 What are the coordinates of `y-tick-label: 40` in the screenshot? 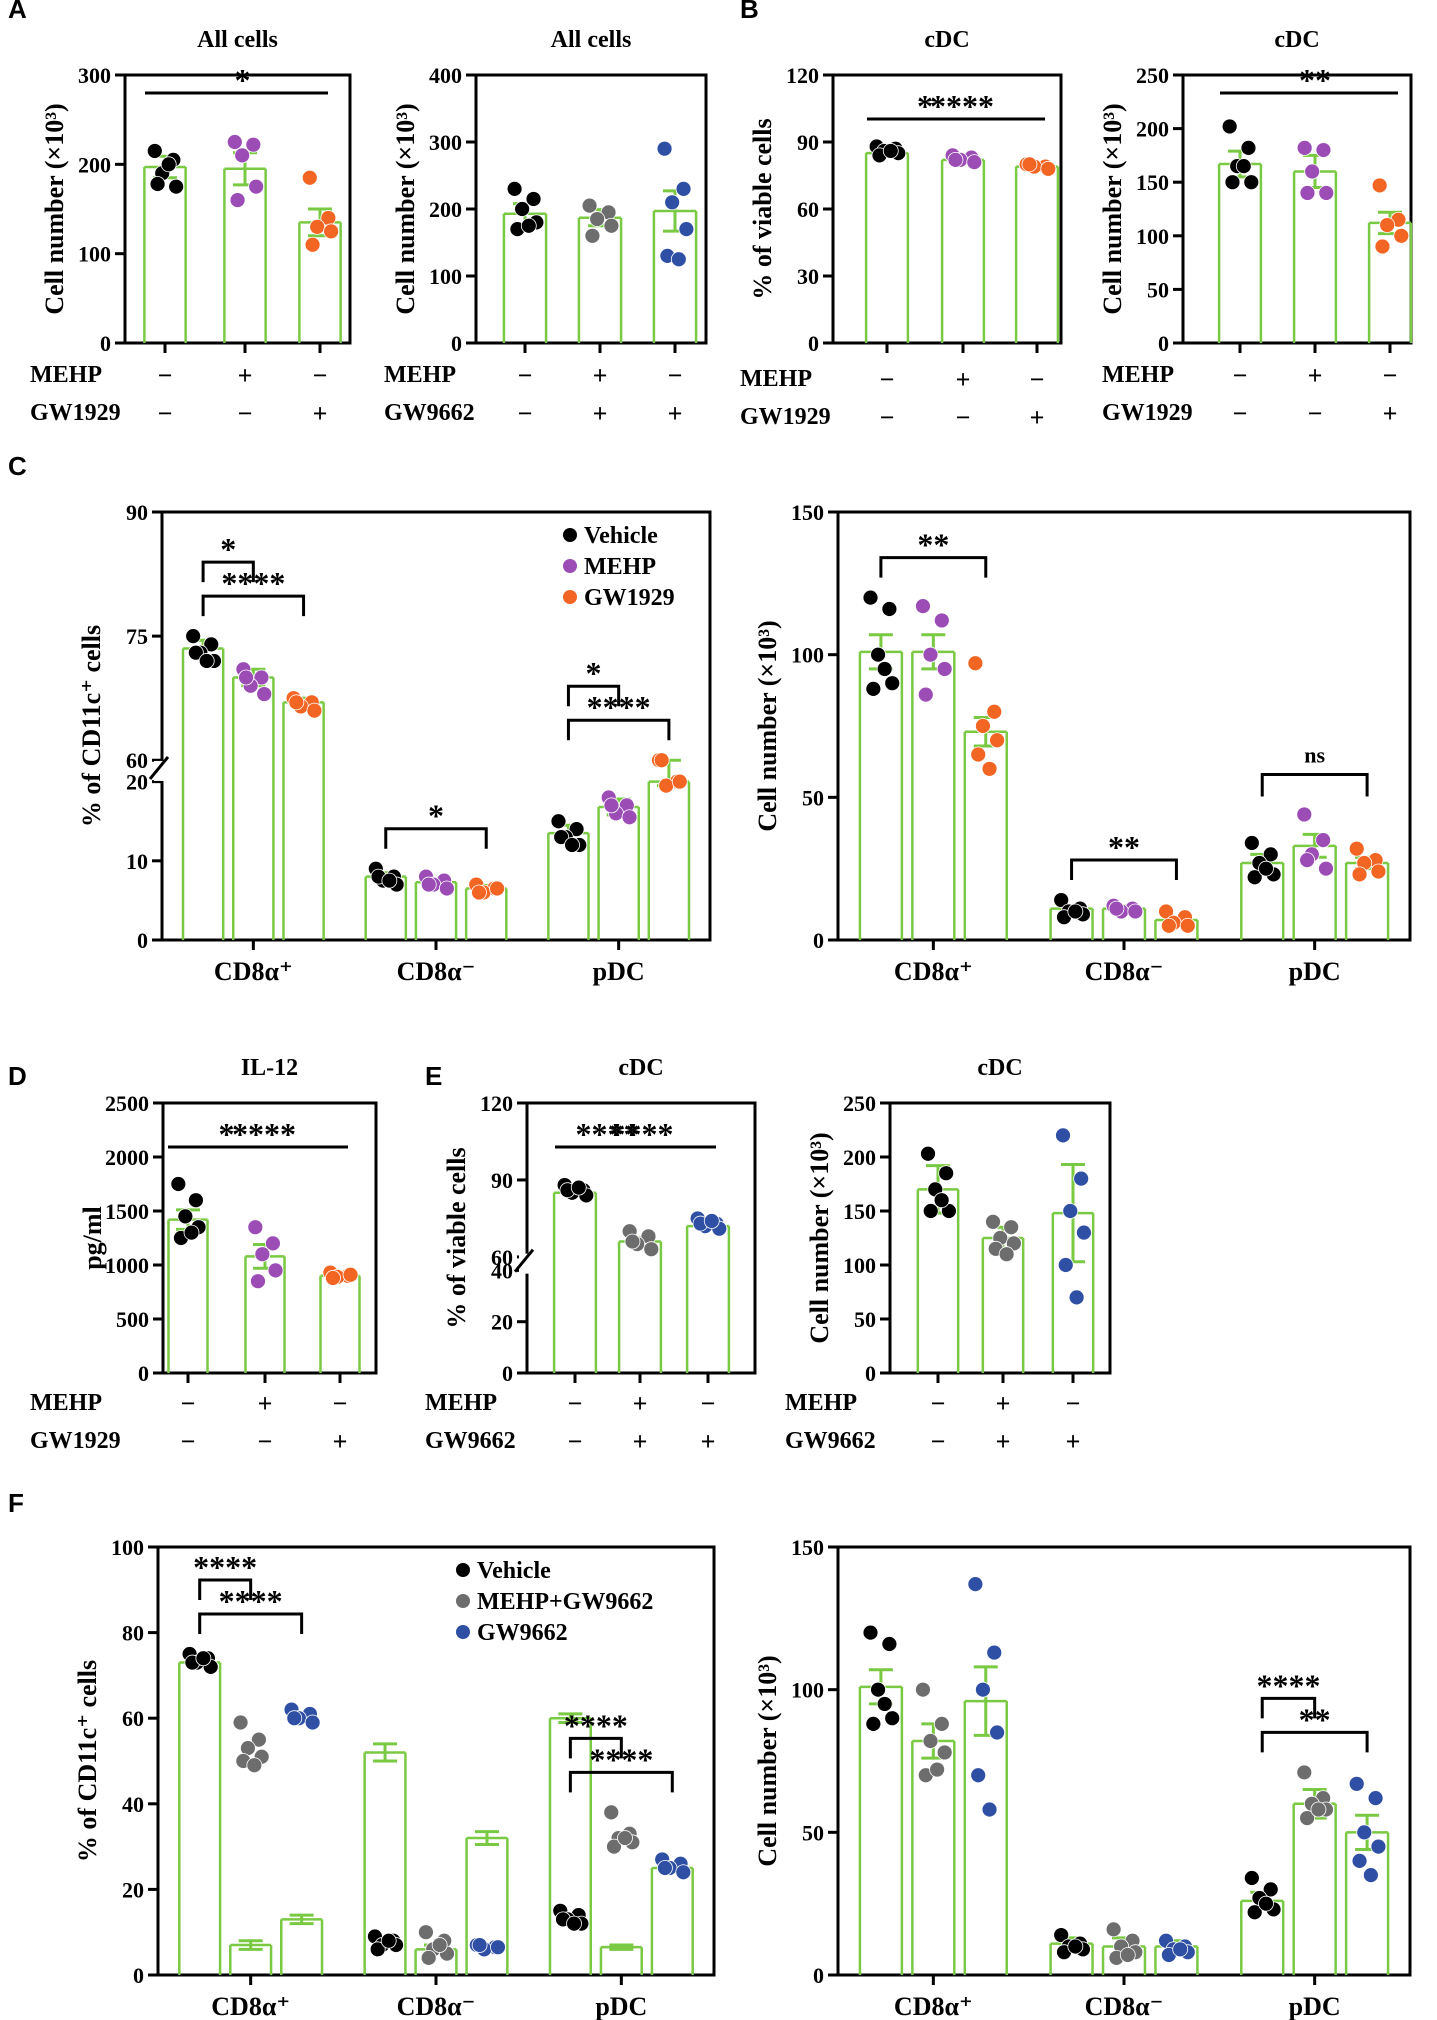 It's located at (502, 1270).